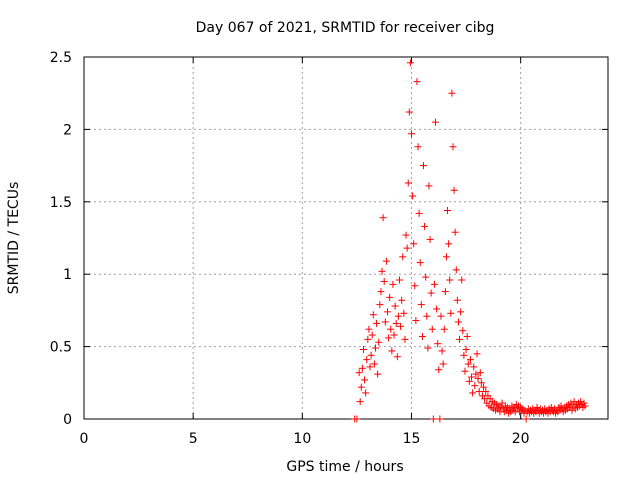 Image resolution: width=640 pixels, height=480 pixels. Describe the element at coordinates (521, 439) in the screenshot. I see `x-tick-label: 20` at that location.